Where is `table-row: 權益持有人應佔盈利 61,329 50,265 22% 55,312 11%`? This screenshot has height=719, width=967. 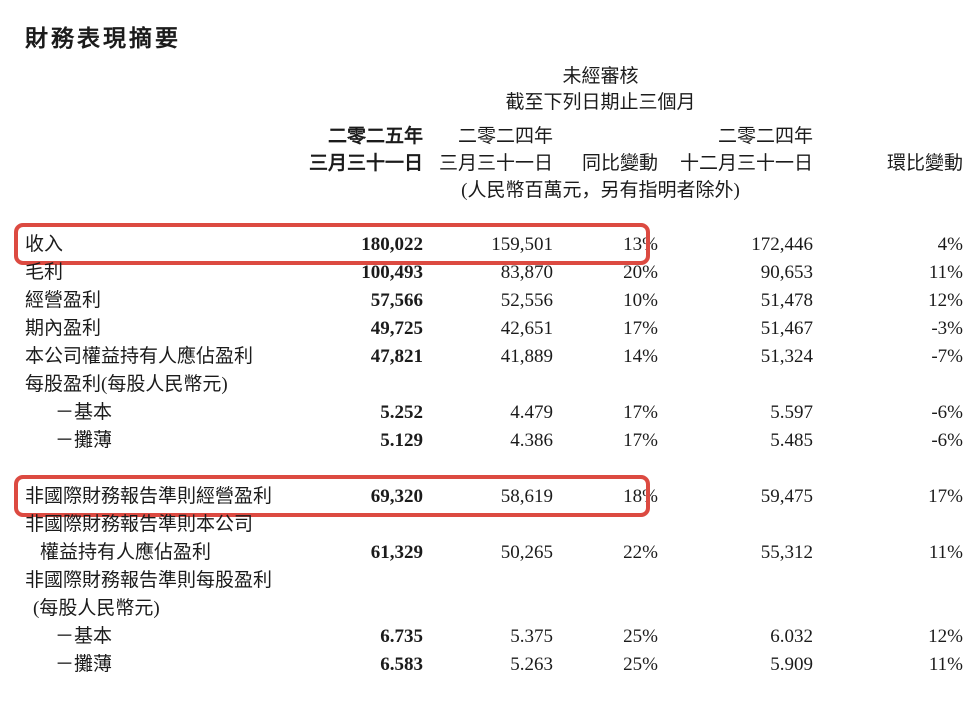
table-row: 權益持有人應佔盈利 61,329 50,265 22% 55,312 11% is located at coordinates (494, 553).